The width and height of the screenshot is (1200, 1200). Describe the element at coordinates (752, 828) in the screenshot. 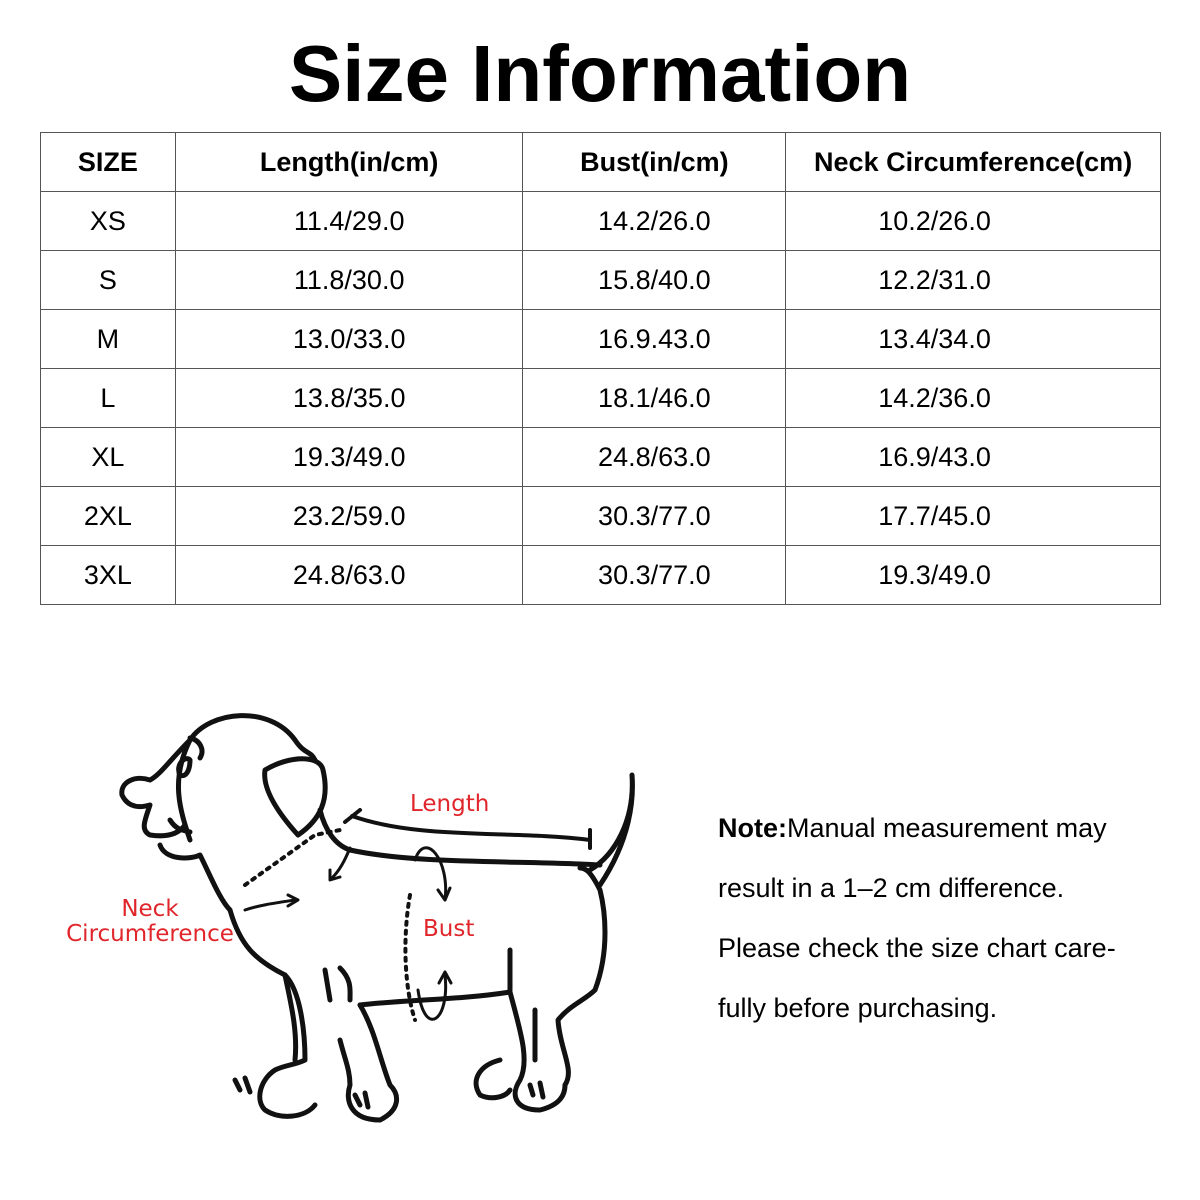

I see `note-prefix: Note:` at that location.